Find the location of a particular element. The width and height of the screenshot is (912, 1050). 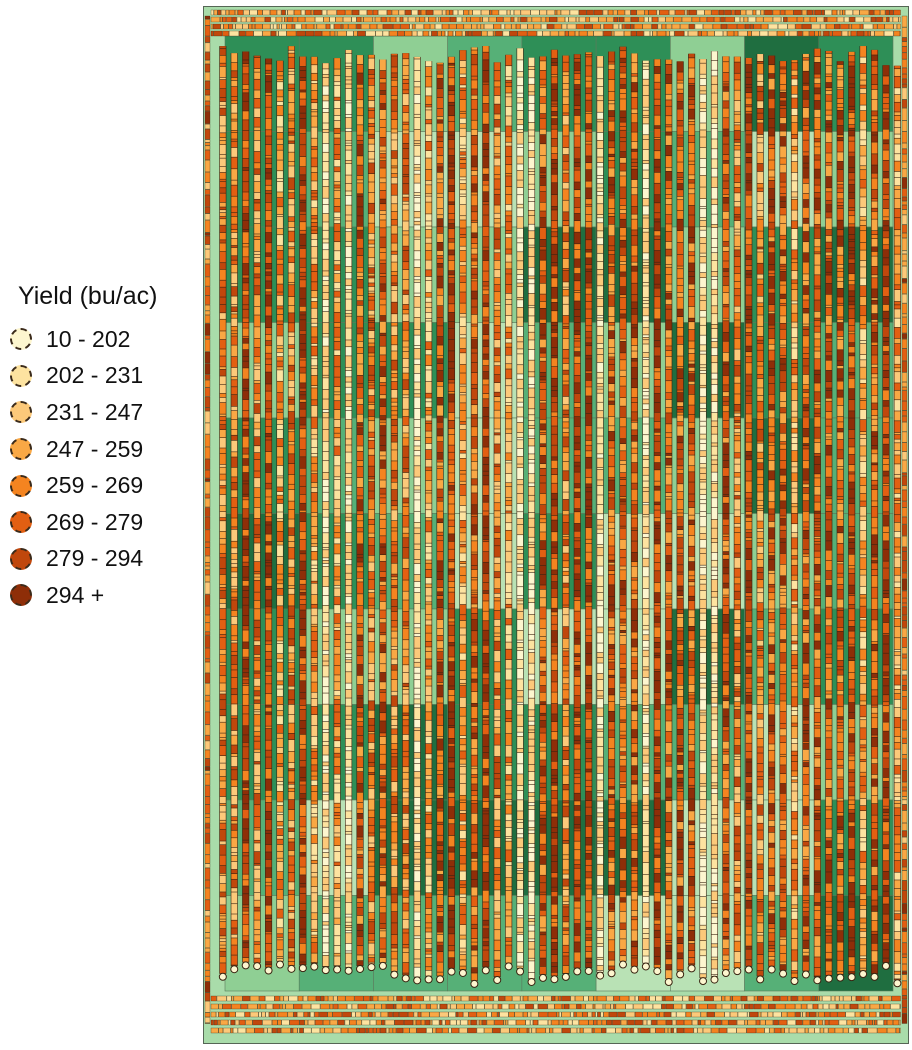

legend-item-2: 202 - 231 is located at coordinates (107, 376).